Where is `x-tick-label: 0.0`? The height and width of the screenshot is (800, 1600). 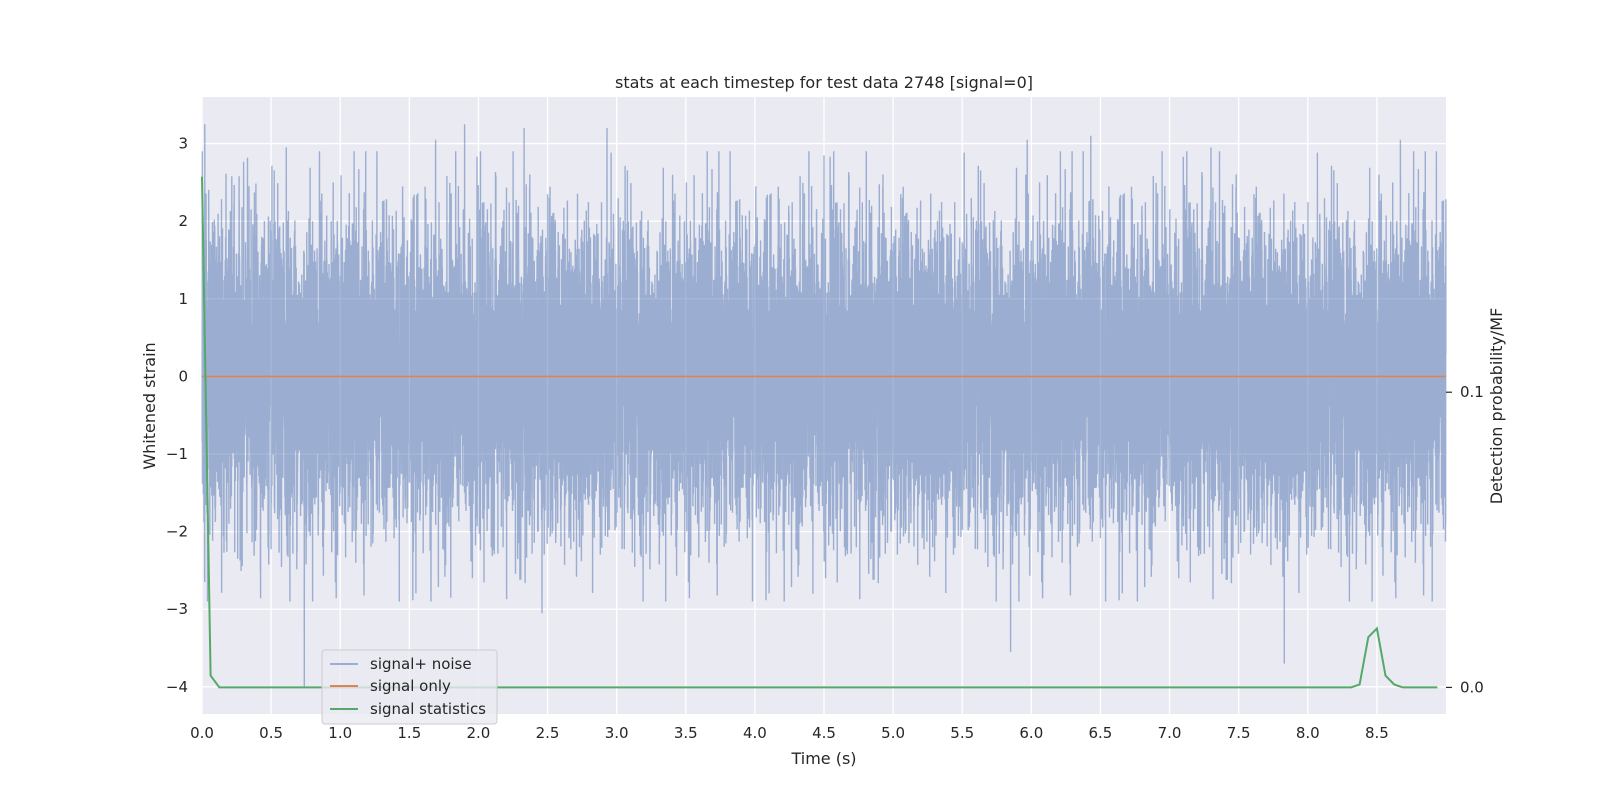 x-tick-label: 0.0 is located at coordinates (202, 733).